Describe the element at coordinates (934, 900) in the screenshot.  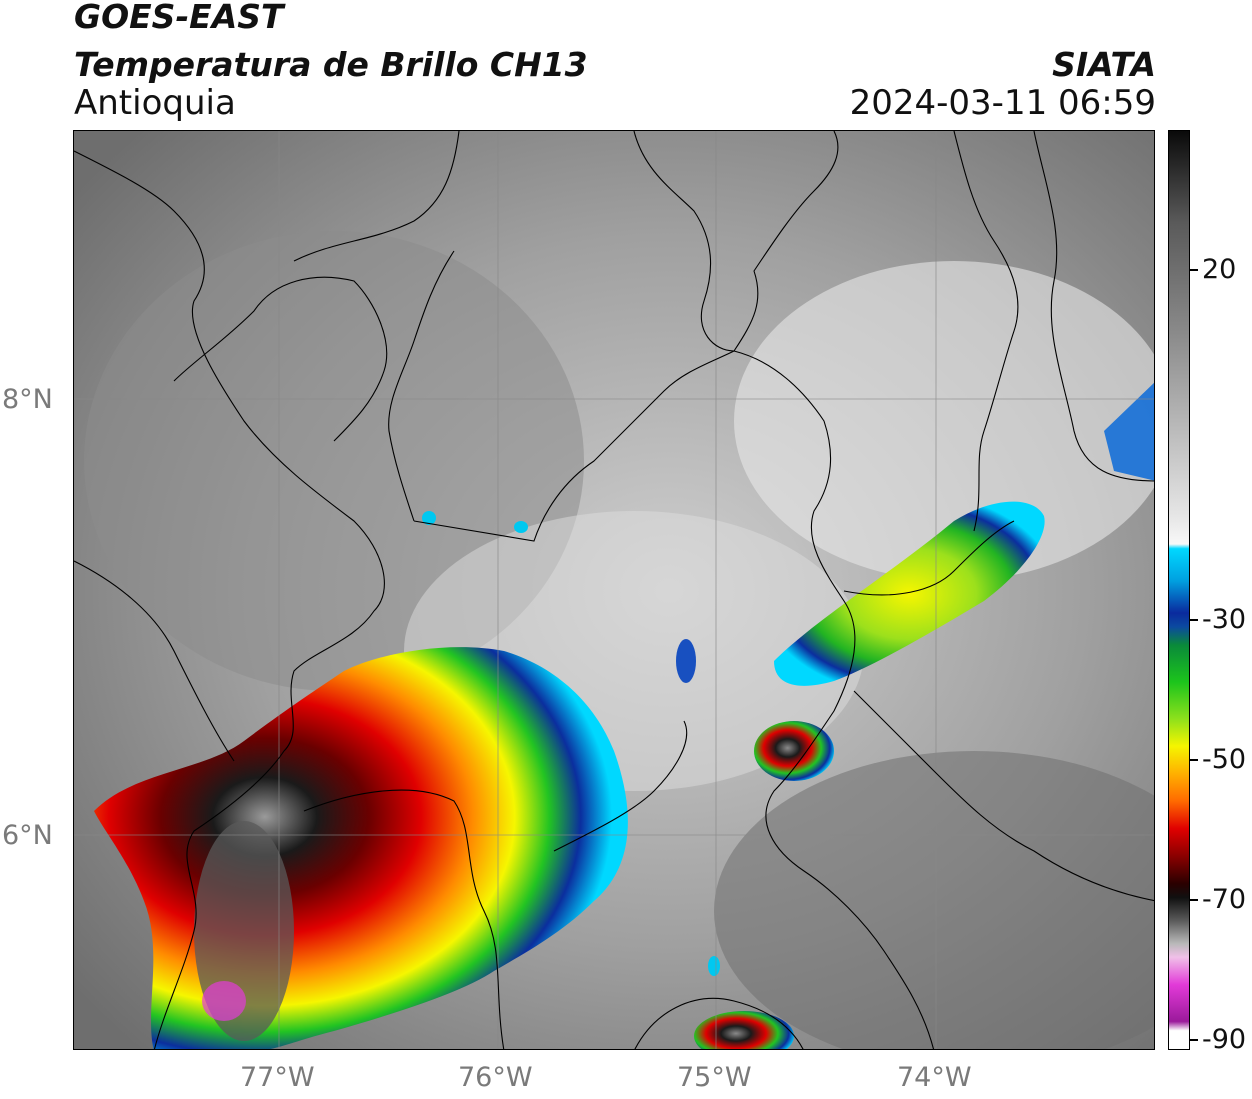
I see `dark-lowland-area` at that location.